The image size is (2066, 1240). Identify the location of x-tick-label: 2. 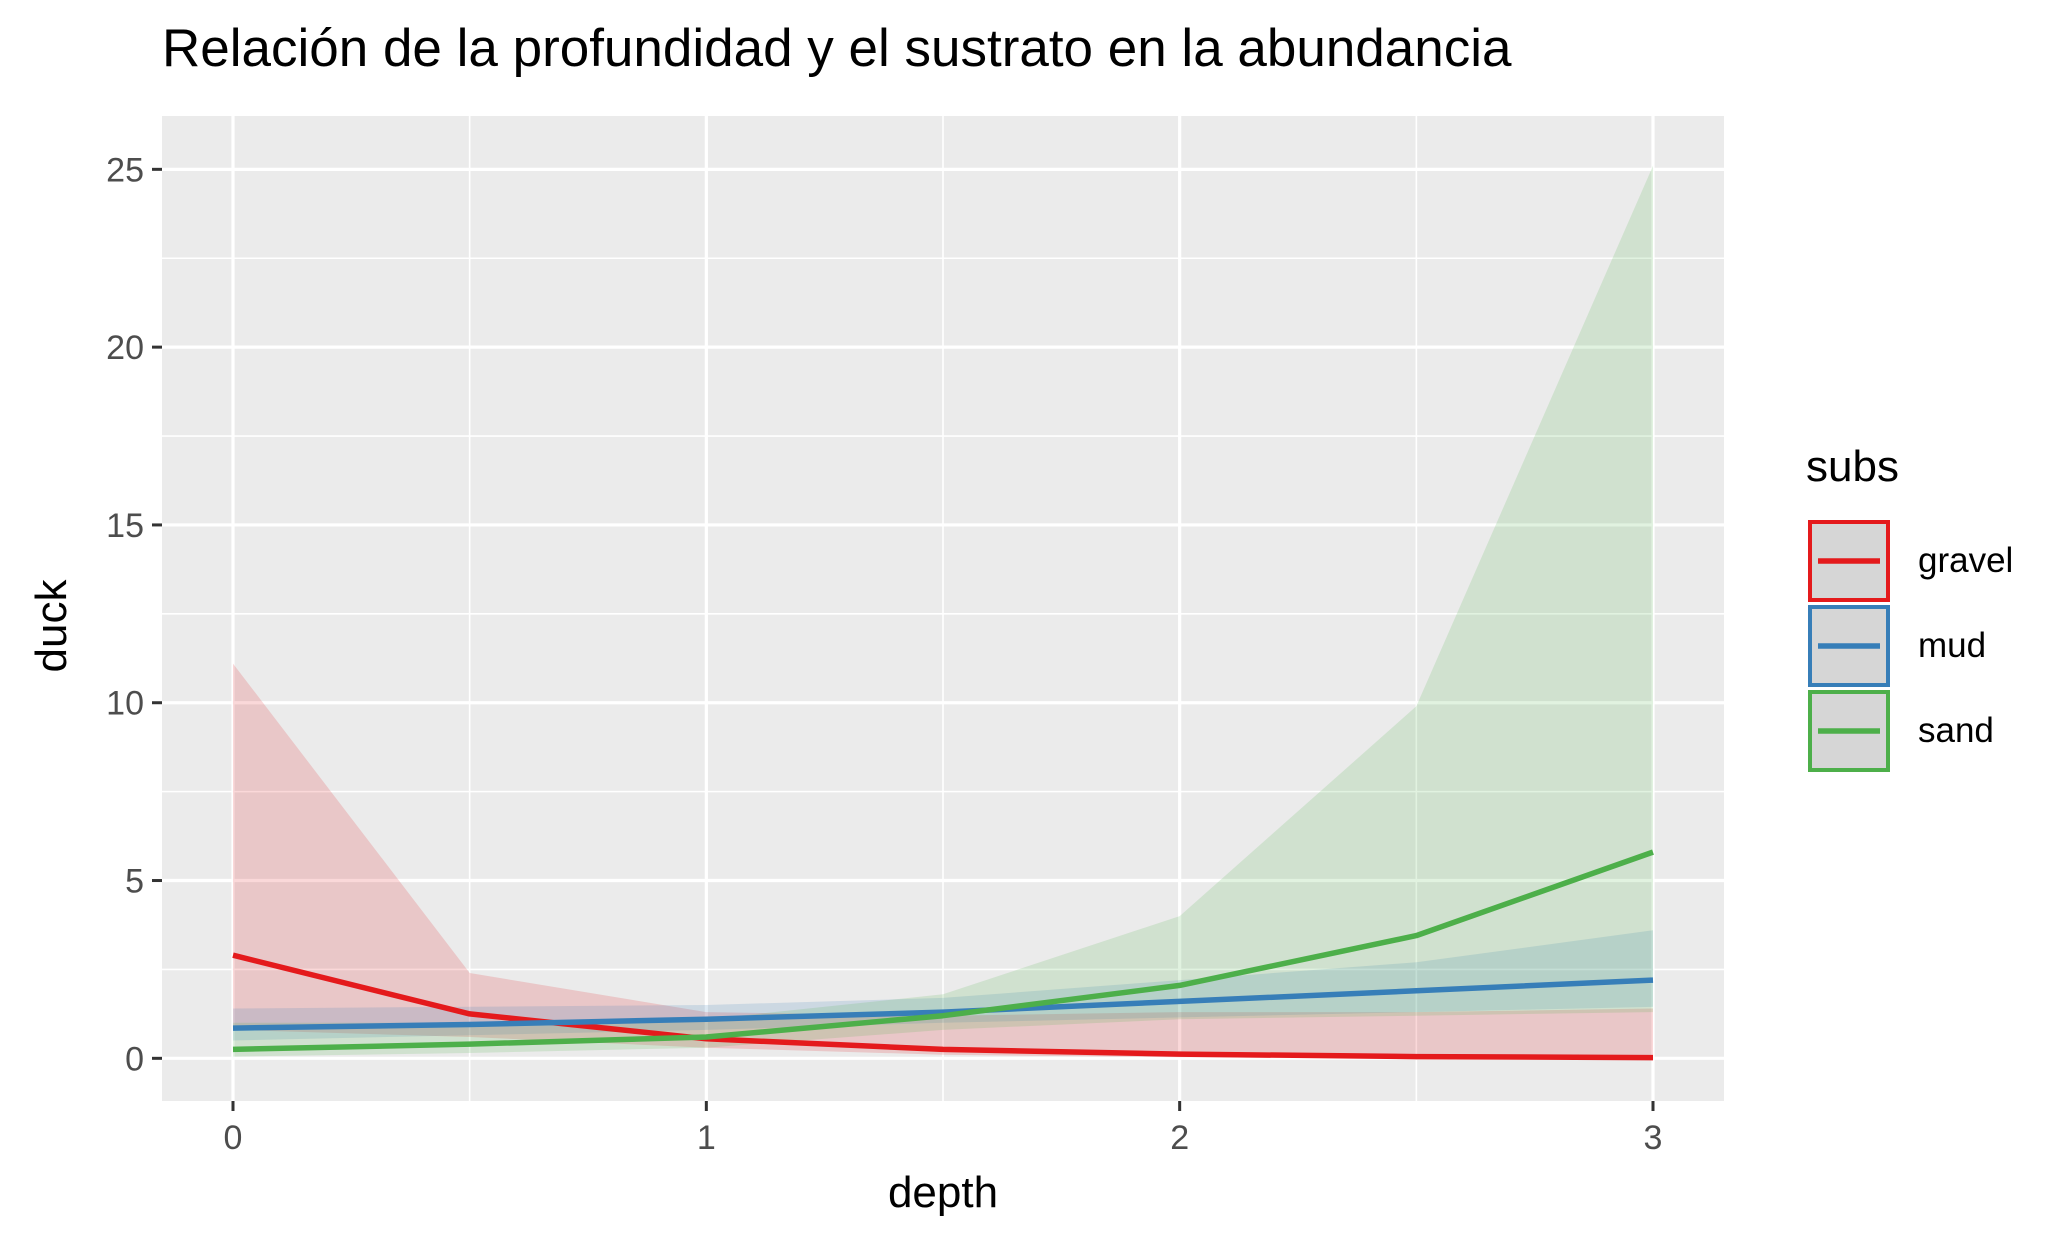
(1179, 1138).